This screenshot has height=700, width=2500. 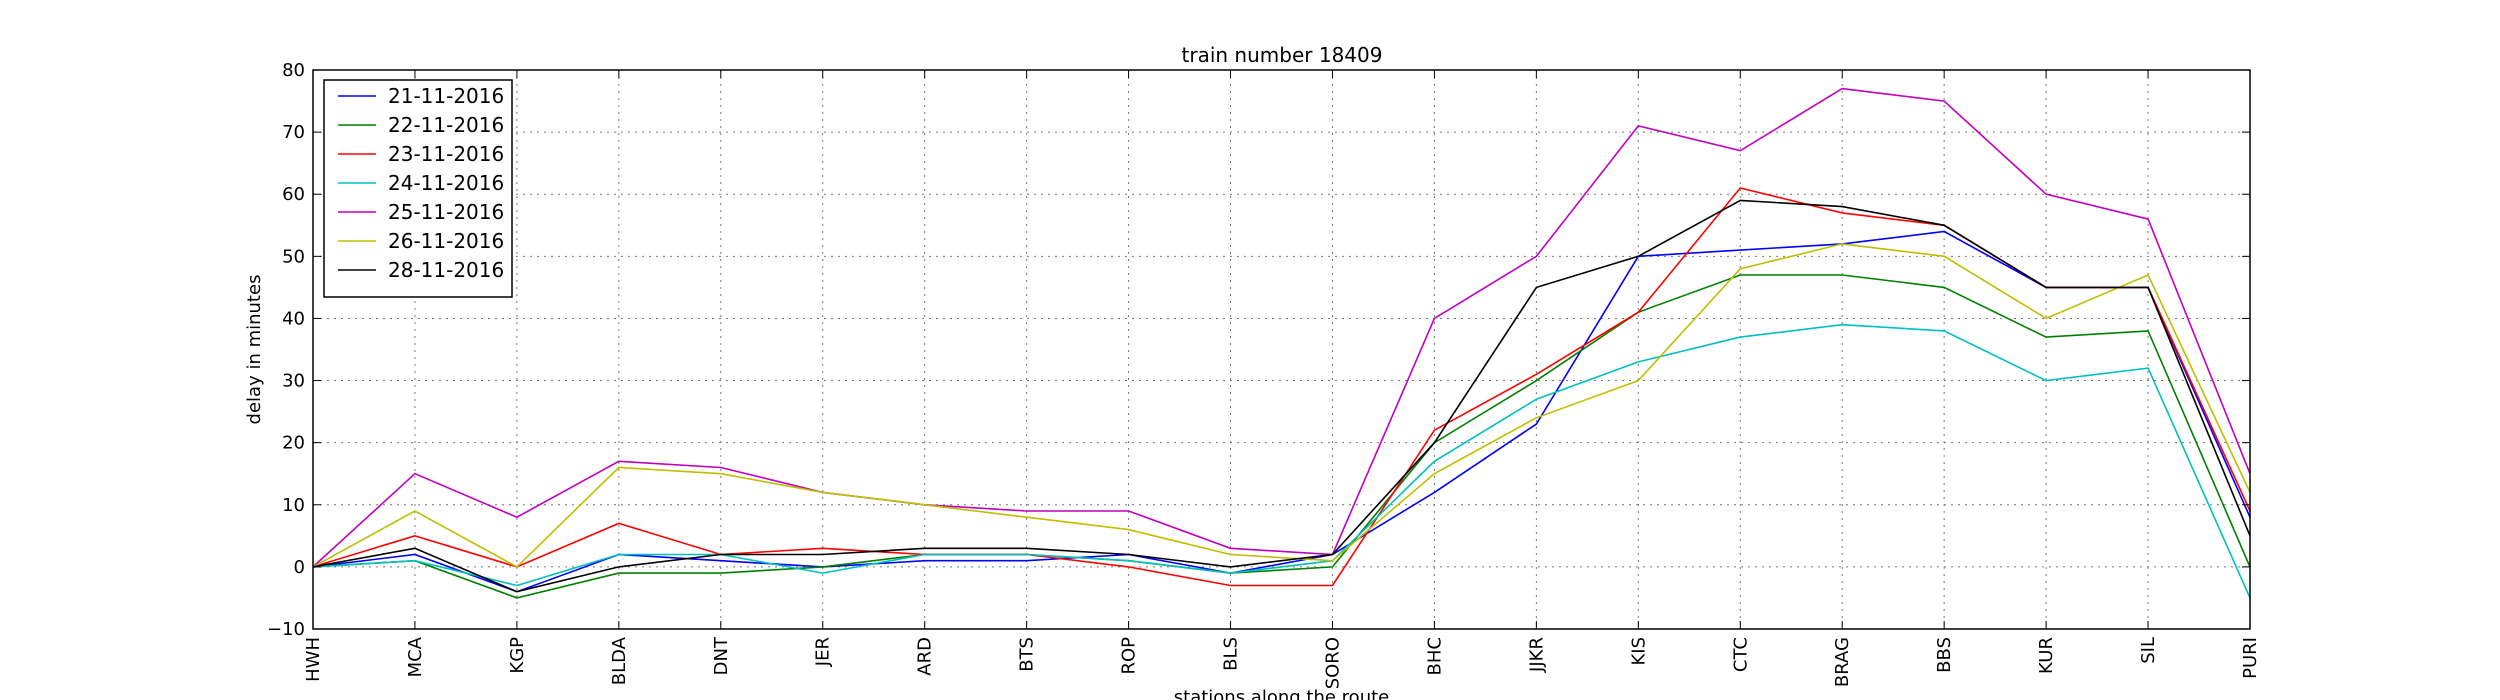 I want to click on legend-label: 22-11-2016, so click(x=446, y=125).